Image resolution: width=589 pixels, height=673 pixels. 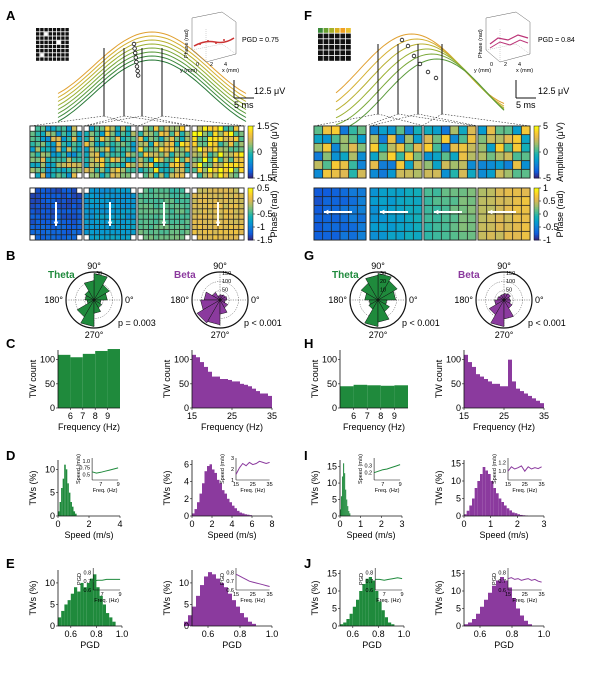 What do you see at coordinates (259, 95) in the screenshot?
I see `left-scale-bar: 12.5 μV 5 ms` at bounding box center [259, 95].